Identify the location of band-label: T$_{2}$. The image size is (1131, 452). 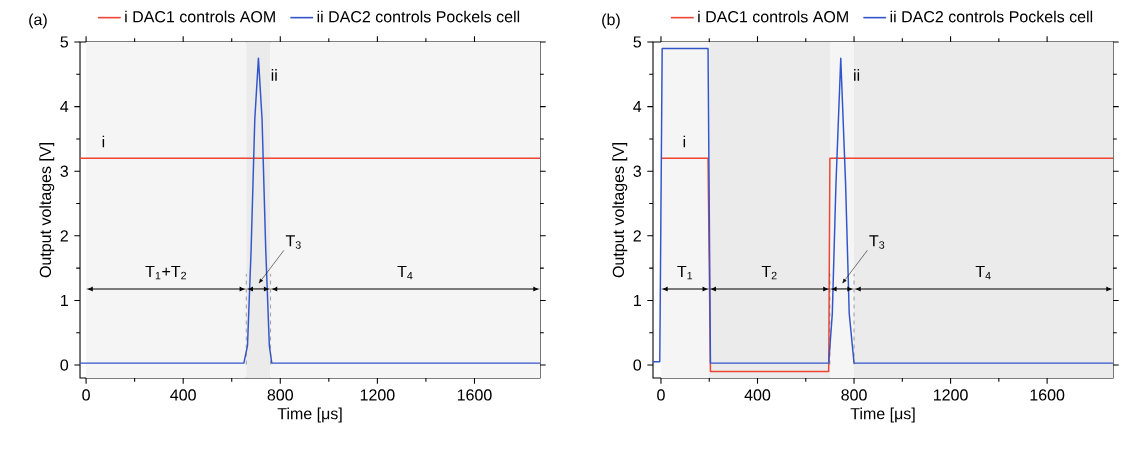
(769, 272).